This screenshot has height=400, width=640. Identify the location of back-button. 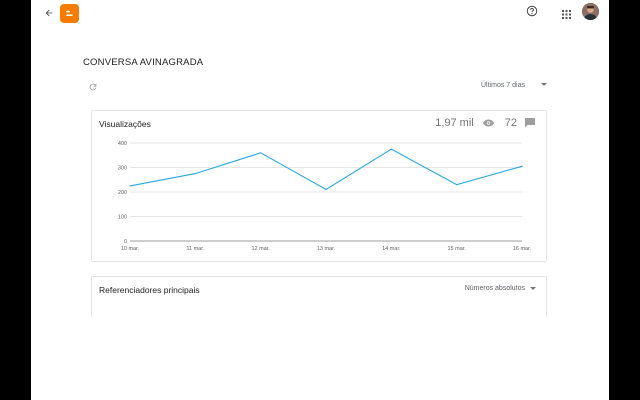
(49, 13).